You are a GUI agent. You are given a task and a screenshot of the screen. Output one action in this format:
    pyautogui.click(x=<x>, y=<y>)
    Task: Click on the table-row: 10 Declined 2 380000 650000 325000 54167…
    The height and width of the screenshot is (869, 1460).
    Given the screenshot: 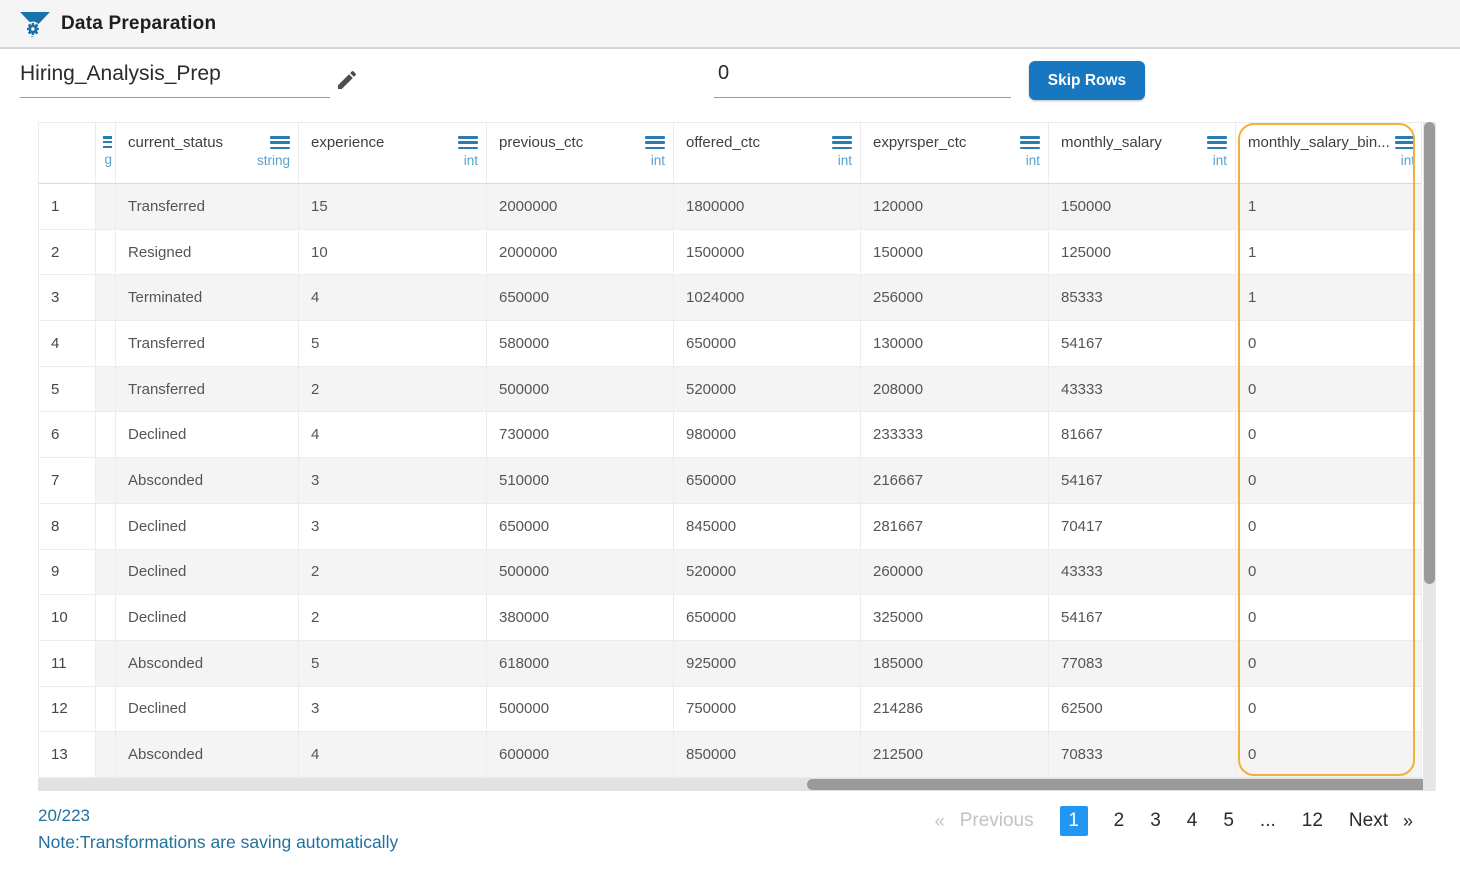 What is the action you would take?
    pyautogui.click(x=730, y=618)
    